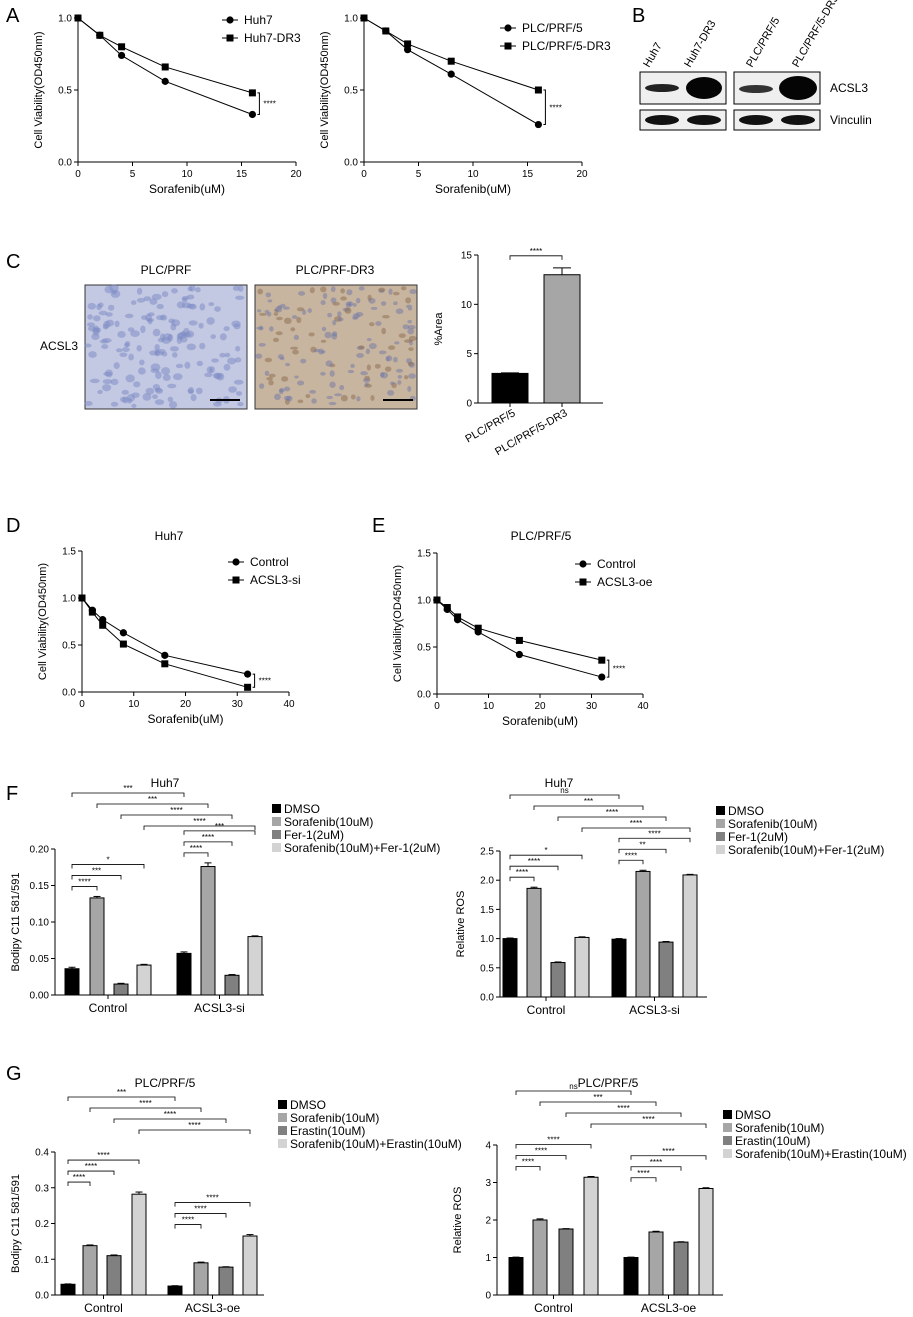 The image size is (913, 1317). I want to click on y-tick-label: 0, so click(469, 404).